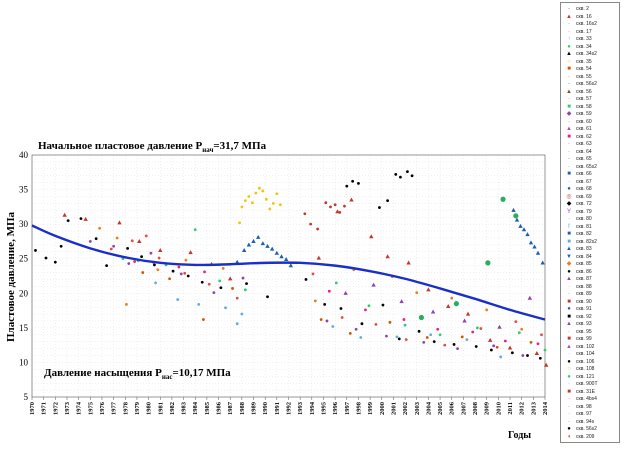 Image resolution: width=624 pixels, height=451 pixels. Describe the element at coordinates (584, 294) in the screenshot. I see `legend-label: скв. 89` at that location.